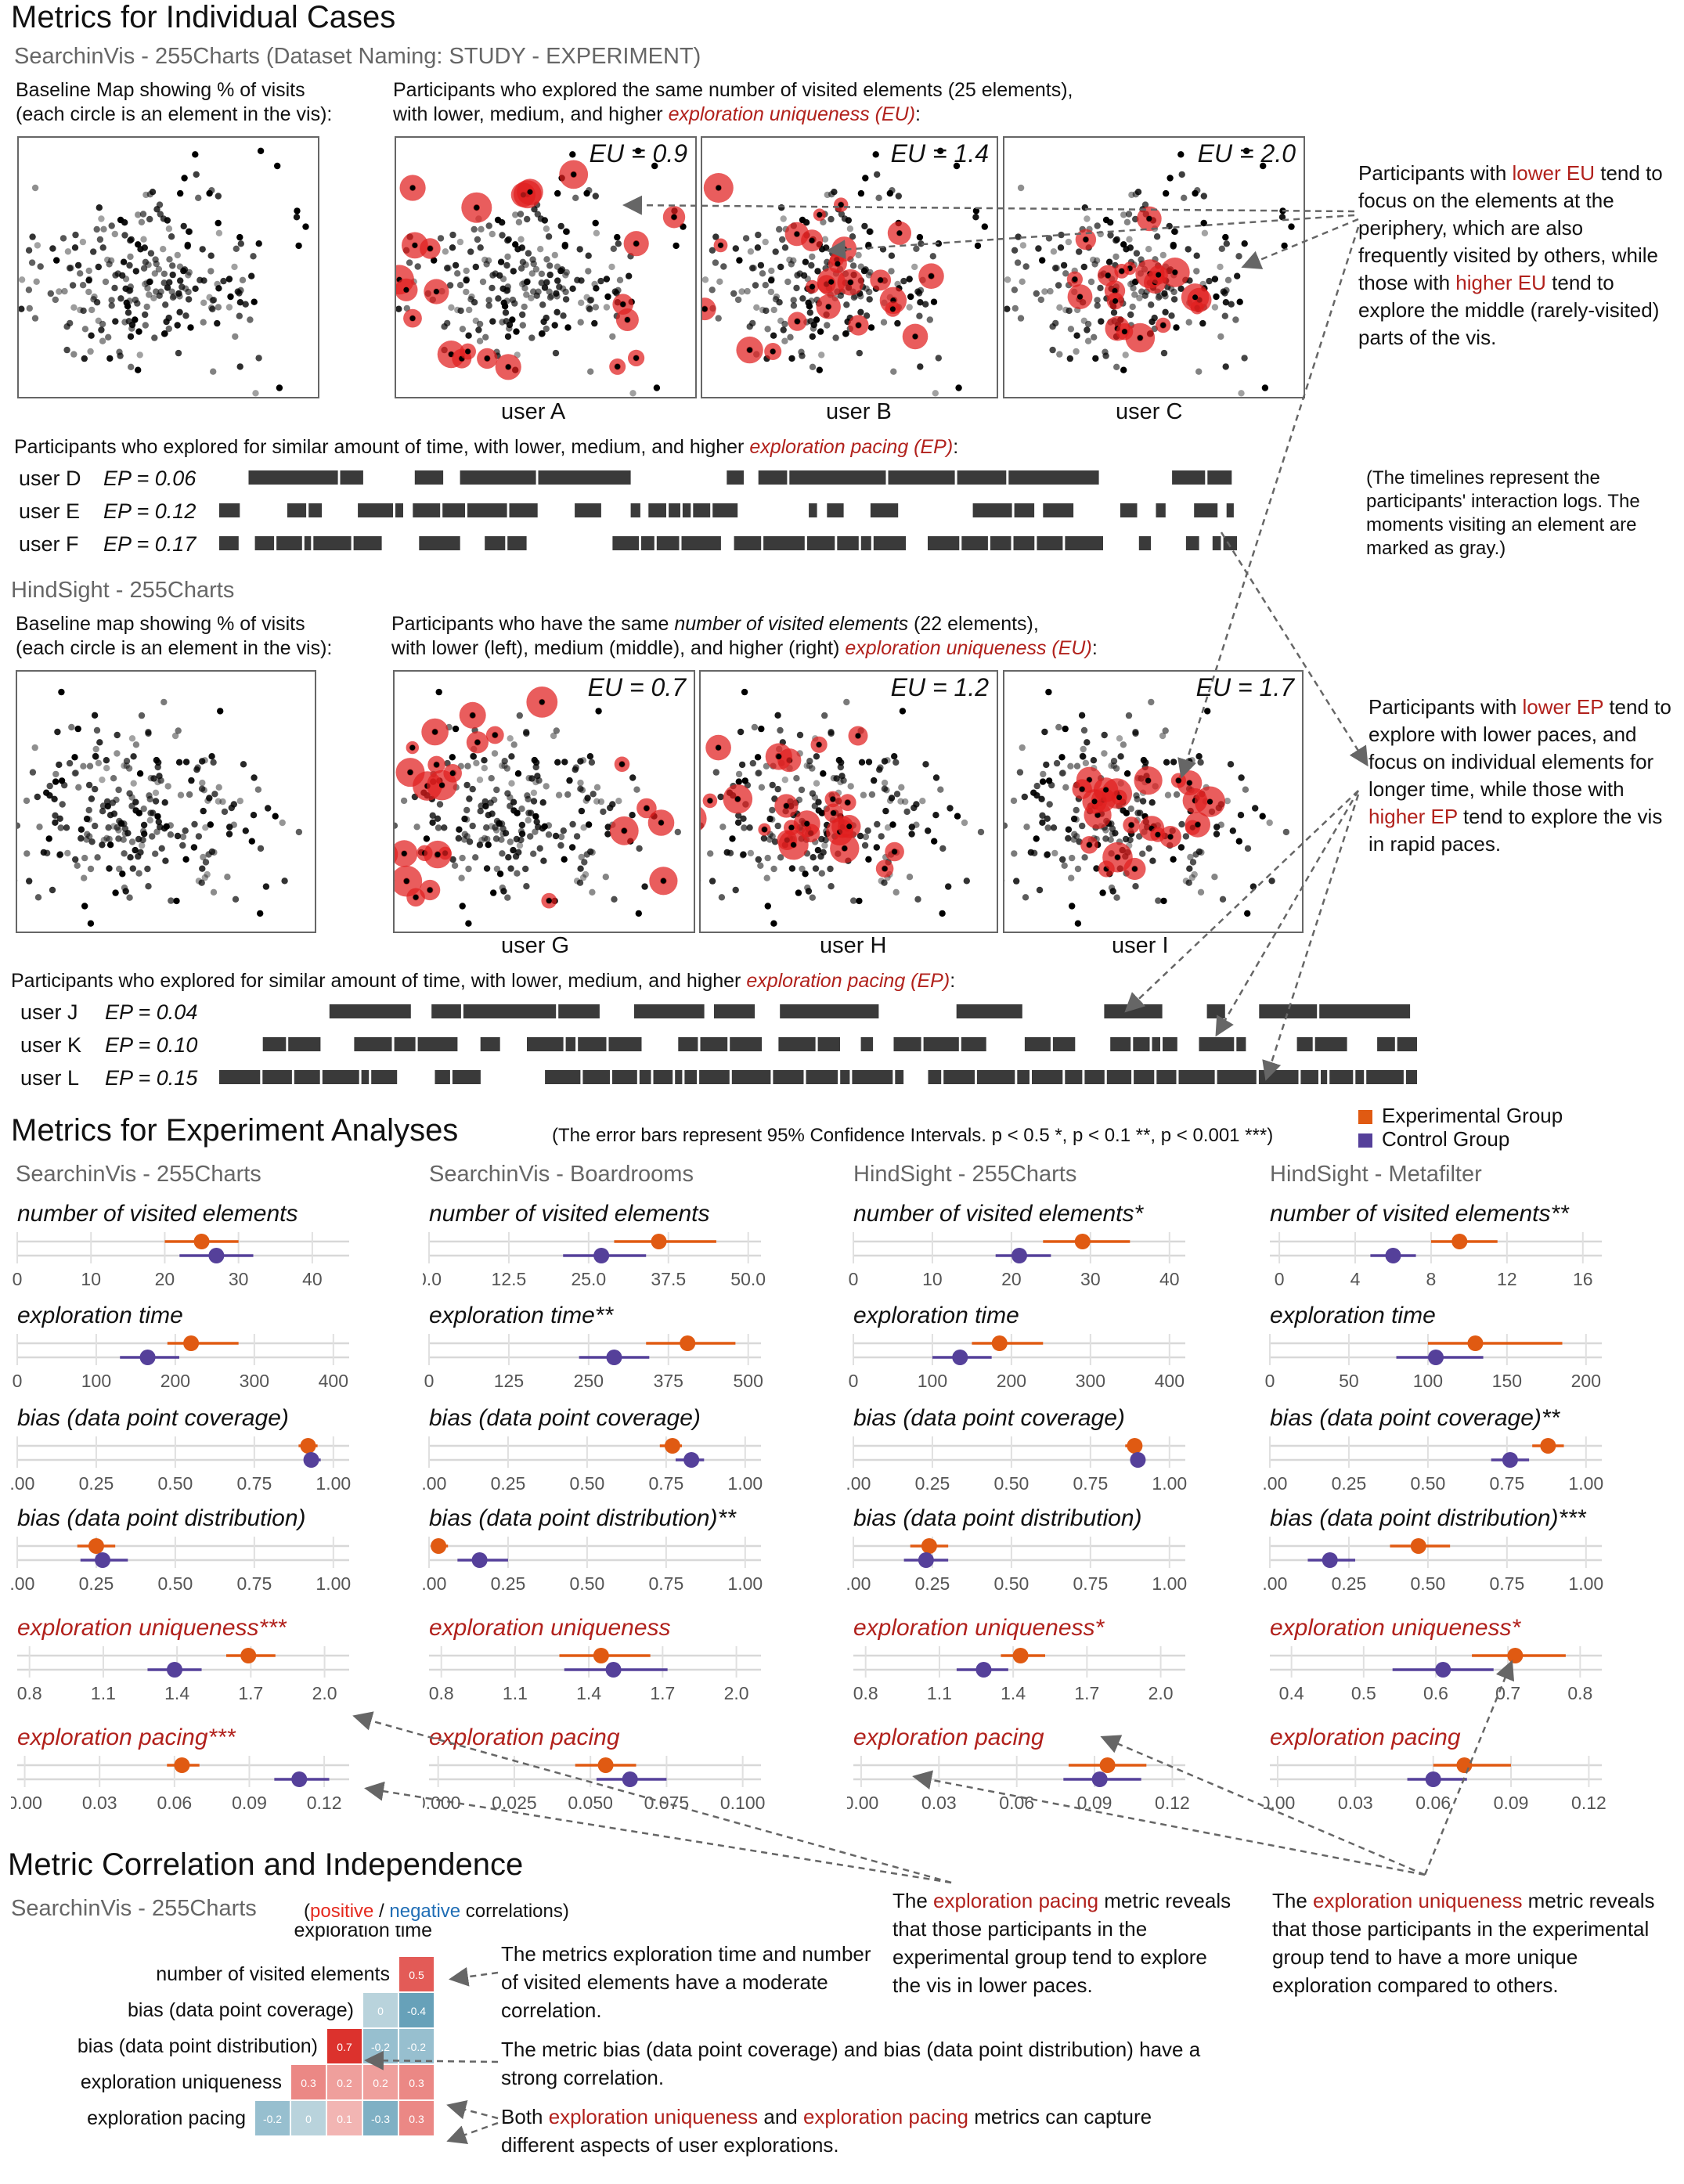  What do you see at coordinates (1291, 1693) in the screenshot?
I see `tick-label: 0.4` at bounding box center [1291, 1693].